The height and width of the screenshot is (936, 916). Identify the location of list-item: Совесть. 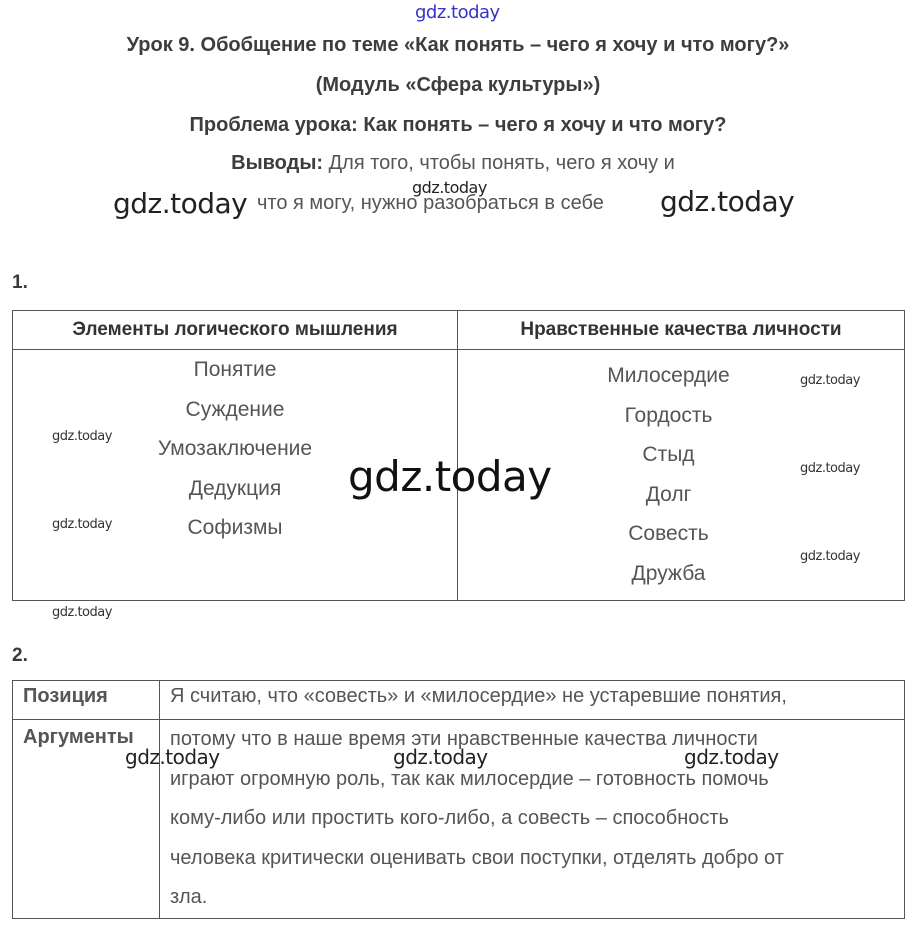
(668, 533).